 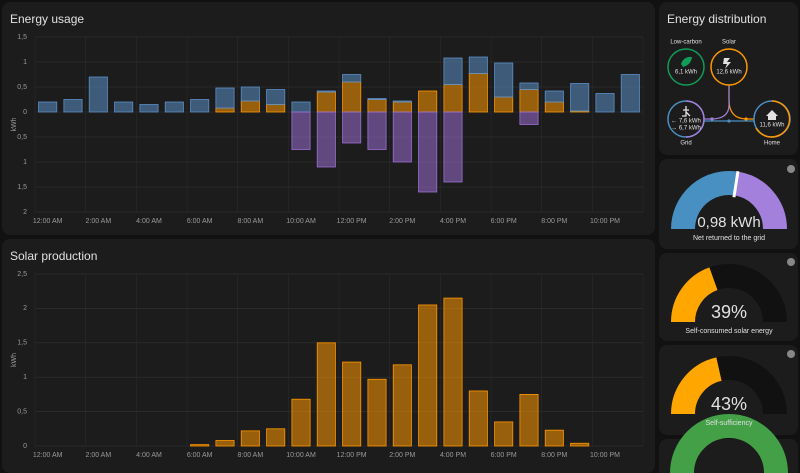 What do you see at coordinates (729, 43) in the screenshot?
I see `node-label: Solar` at bounding box center [729, 43].